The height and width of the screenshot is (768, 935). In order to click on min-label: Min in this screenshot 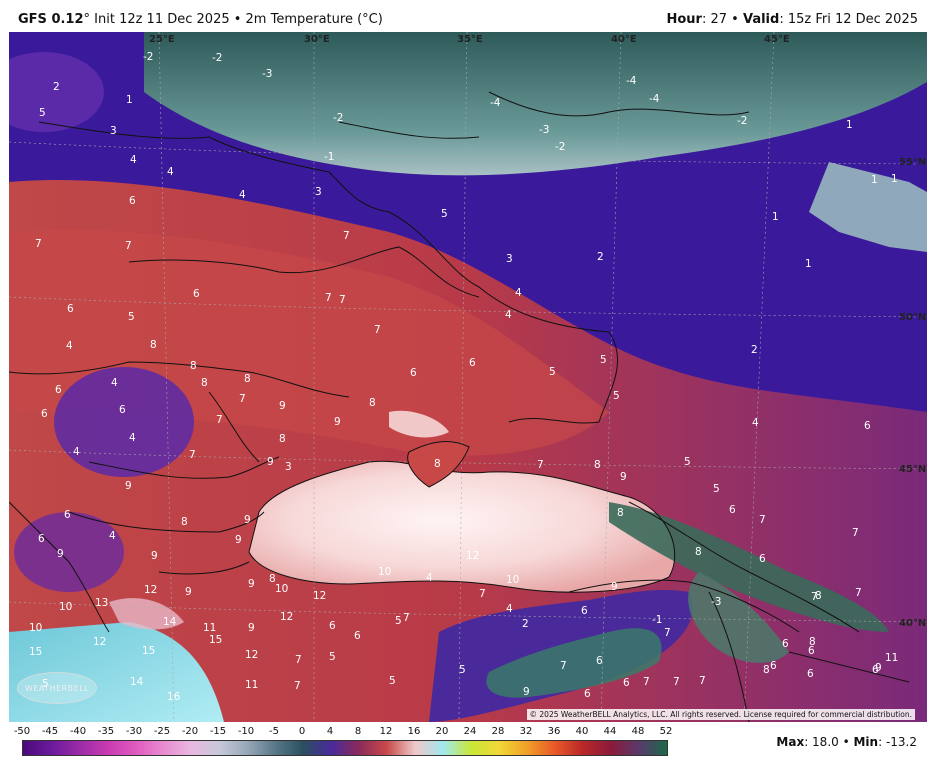, I will do `click(866, 742)`.